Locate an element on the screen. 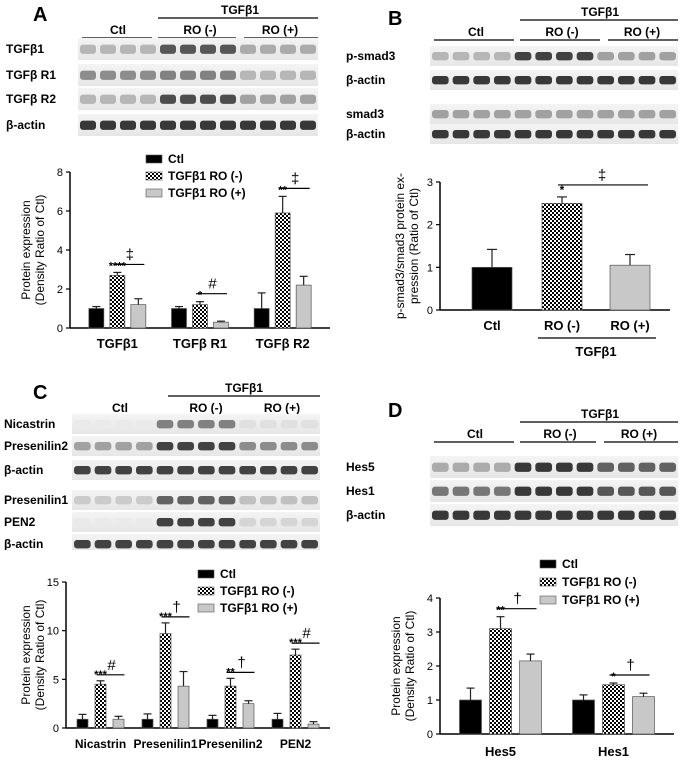  x-category-label: TGFβ R2 is located at coordinates (283, 343).